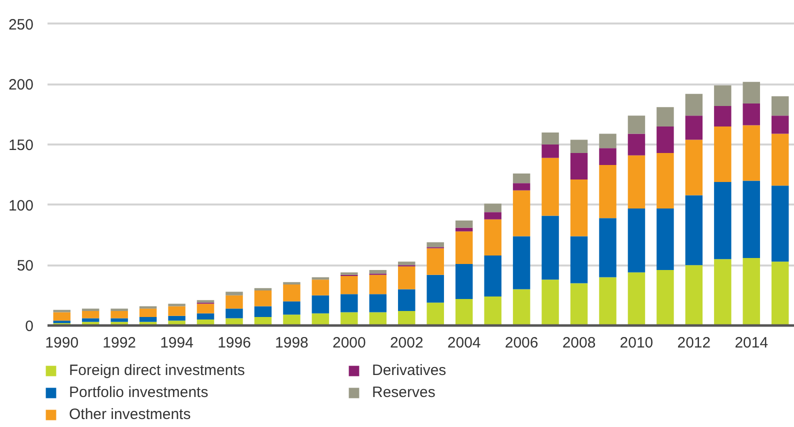  I want to click on legend-label: Reserves, so click(404, 392).